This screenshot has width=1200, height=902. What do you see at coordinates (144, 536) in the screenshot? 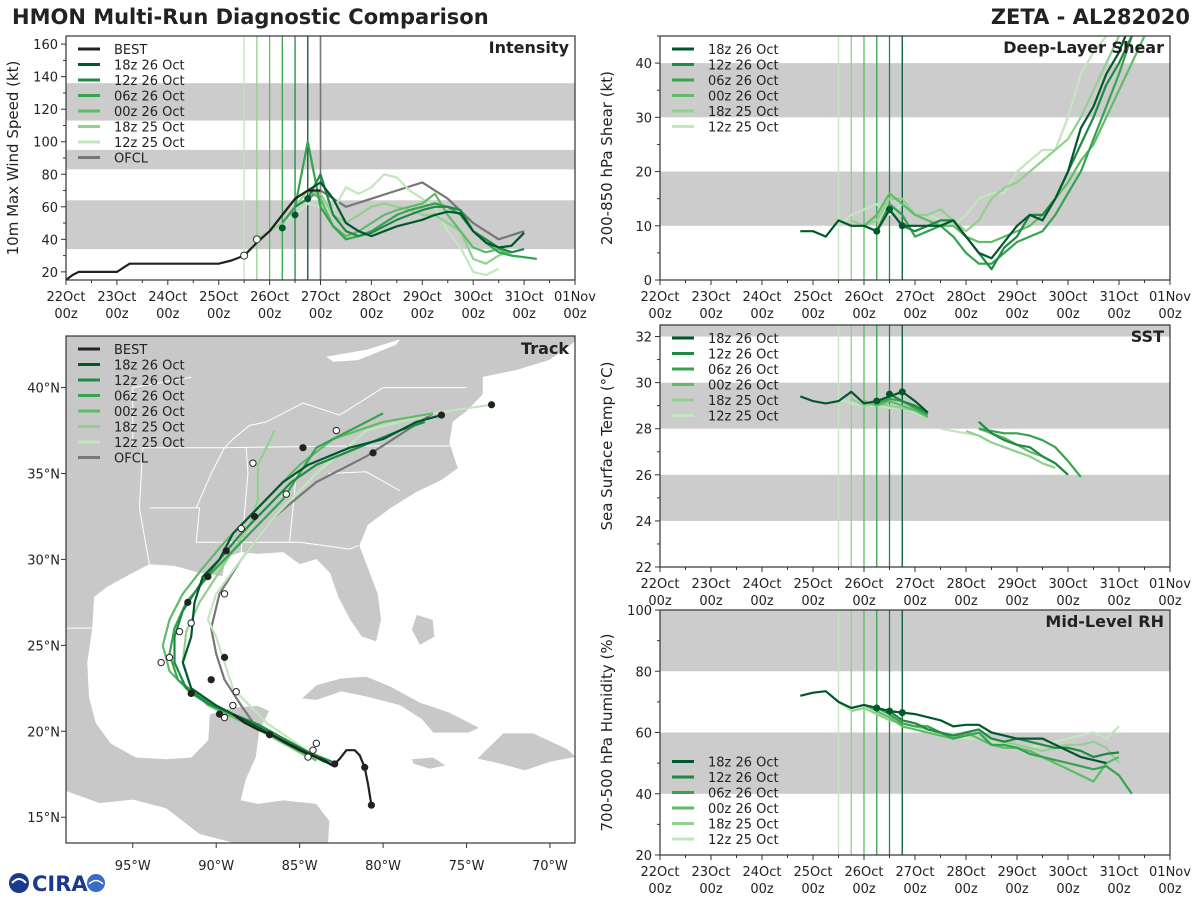
I see `state-border` at bounding box center [144, 536].